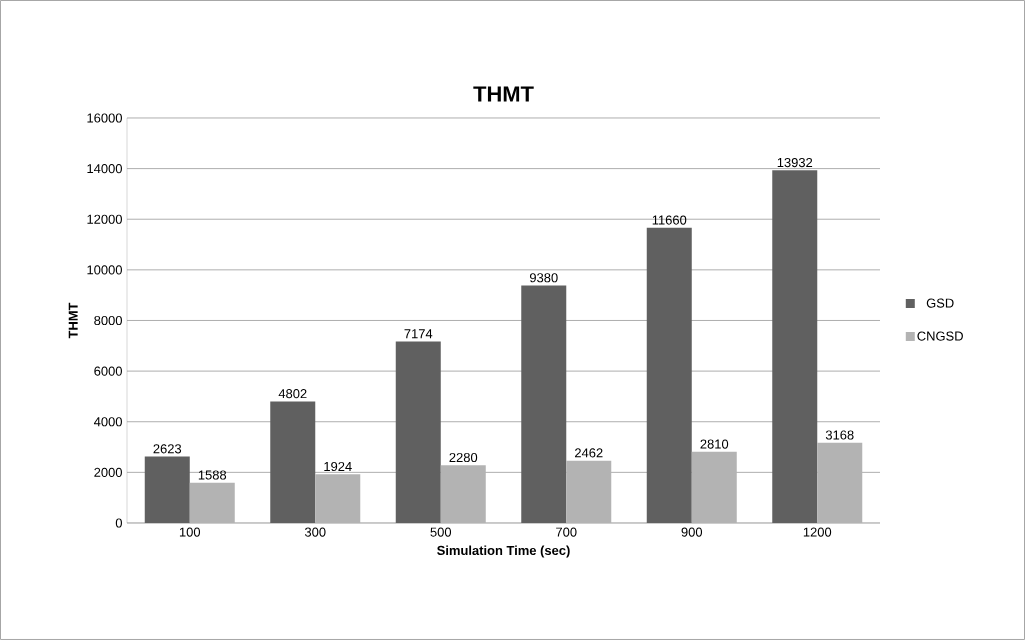 This screenshot has height=640, width=1025. Describe the element at coordinates (73, 320) in the screenshot. I see `y-axis-title: THMT` at that location.